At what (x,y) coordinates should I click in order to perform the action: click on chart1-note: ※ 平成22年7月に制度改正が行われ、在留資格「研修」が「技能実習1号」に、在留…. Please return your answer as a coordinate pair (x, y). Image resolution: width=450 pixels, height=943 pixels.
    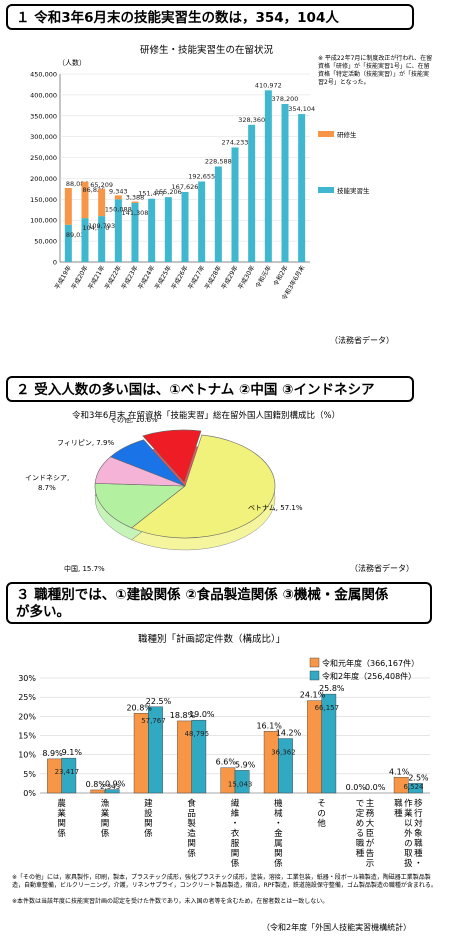
    Looking at the image, I should click on (375, 70).